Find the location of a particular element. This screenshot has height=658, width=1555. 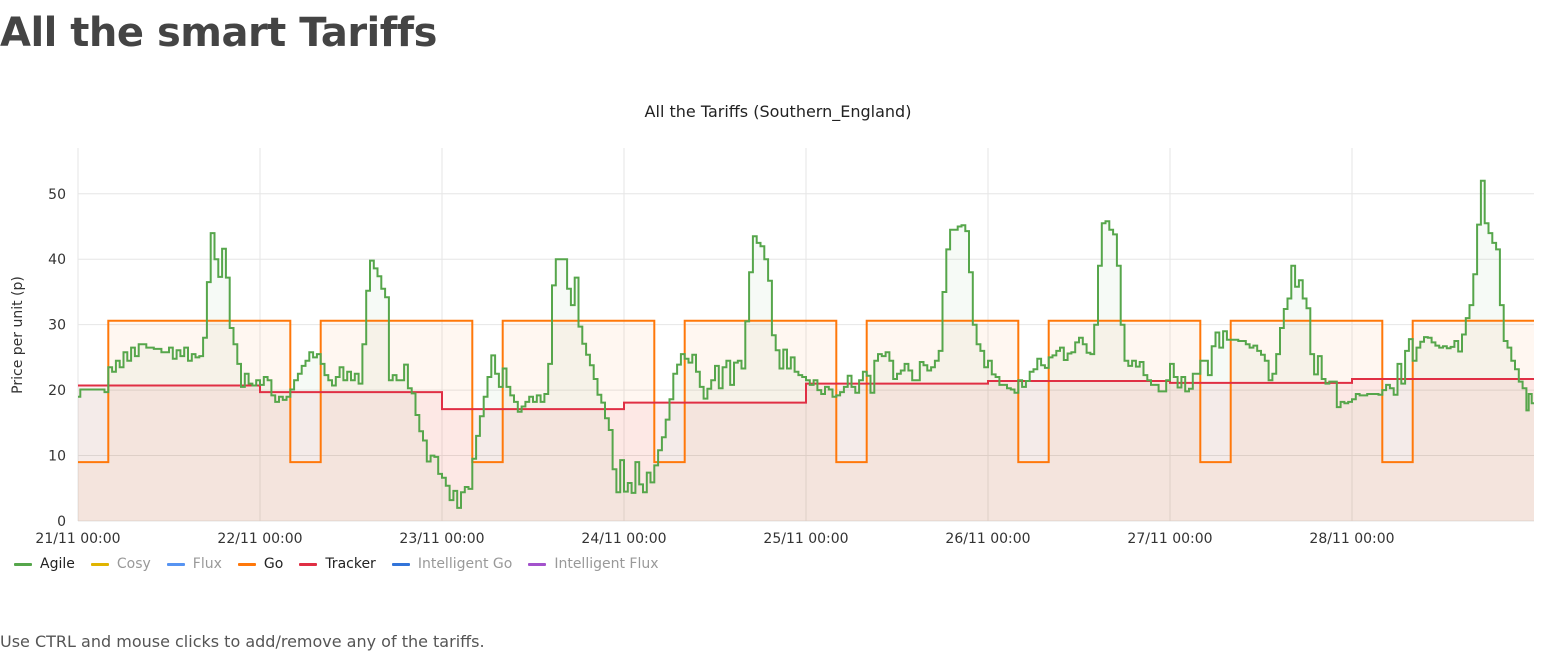

legend-label: Cosy is located at coordinates (133, 564).